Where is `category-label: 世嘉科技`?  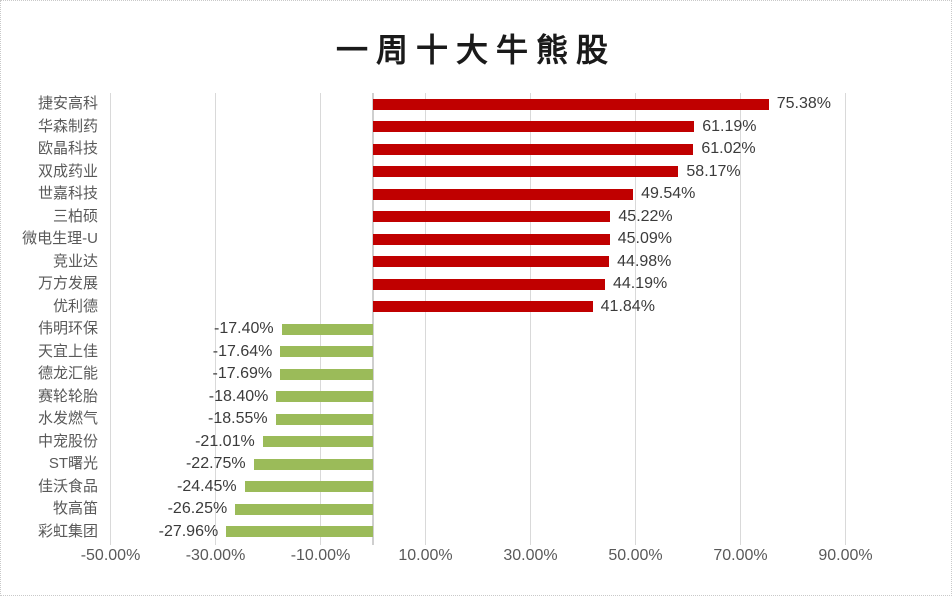
category-label: 世嘉科技 is located at coordinates (67, 193).